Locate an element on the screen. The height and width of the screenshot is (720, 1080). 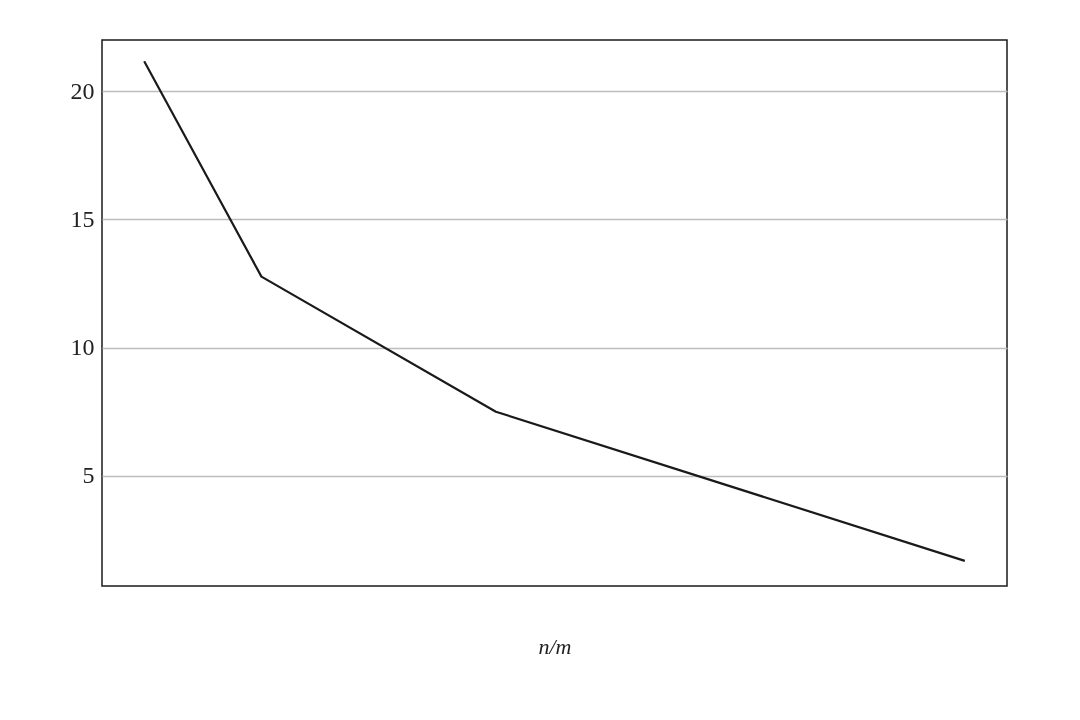
y-tick-label: 10 is located at coordinates (82, 347).